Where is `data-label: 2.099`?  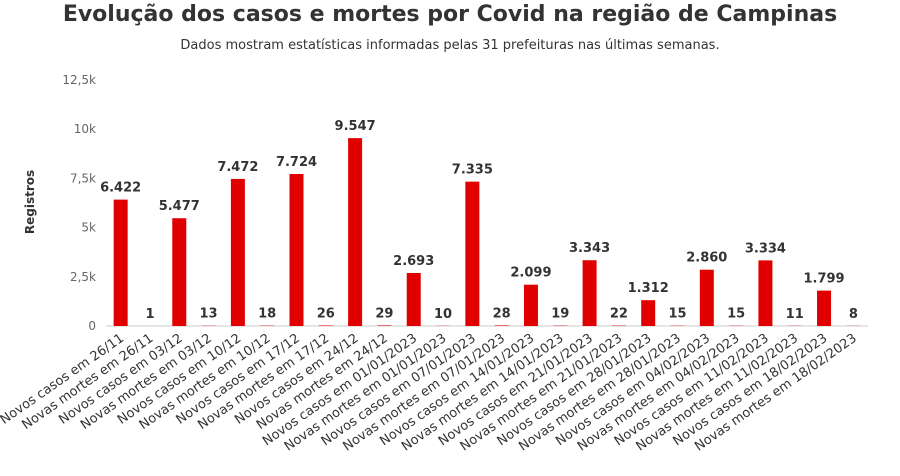 data-label: 2.099 is located at coordinates (530, 273).